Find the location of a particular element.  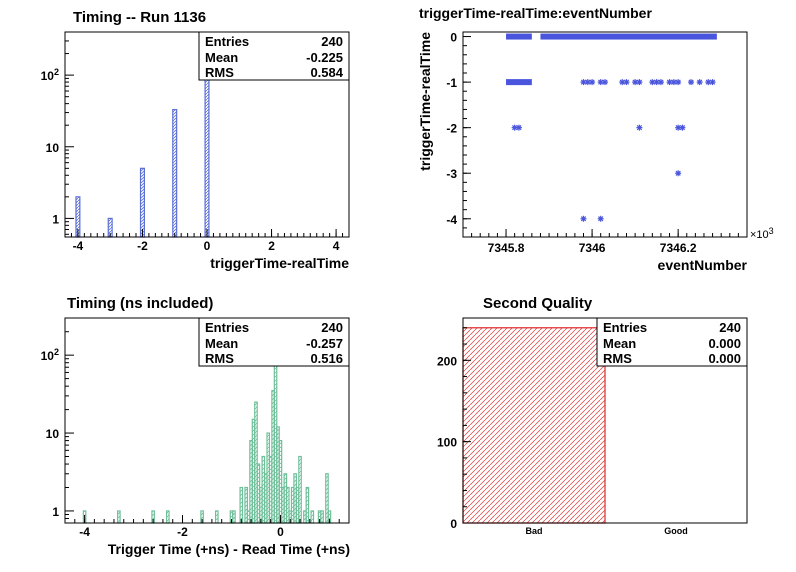

stats-box: Entries 240 Mean 0.000 RMS 0.000 is located at coordinates (672, 342).